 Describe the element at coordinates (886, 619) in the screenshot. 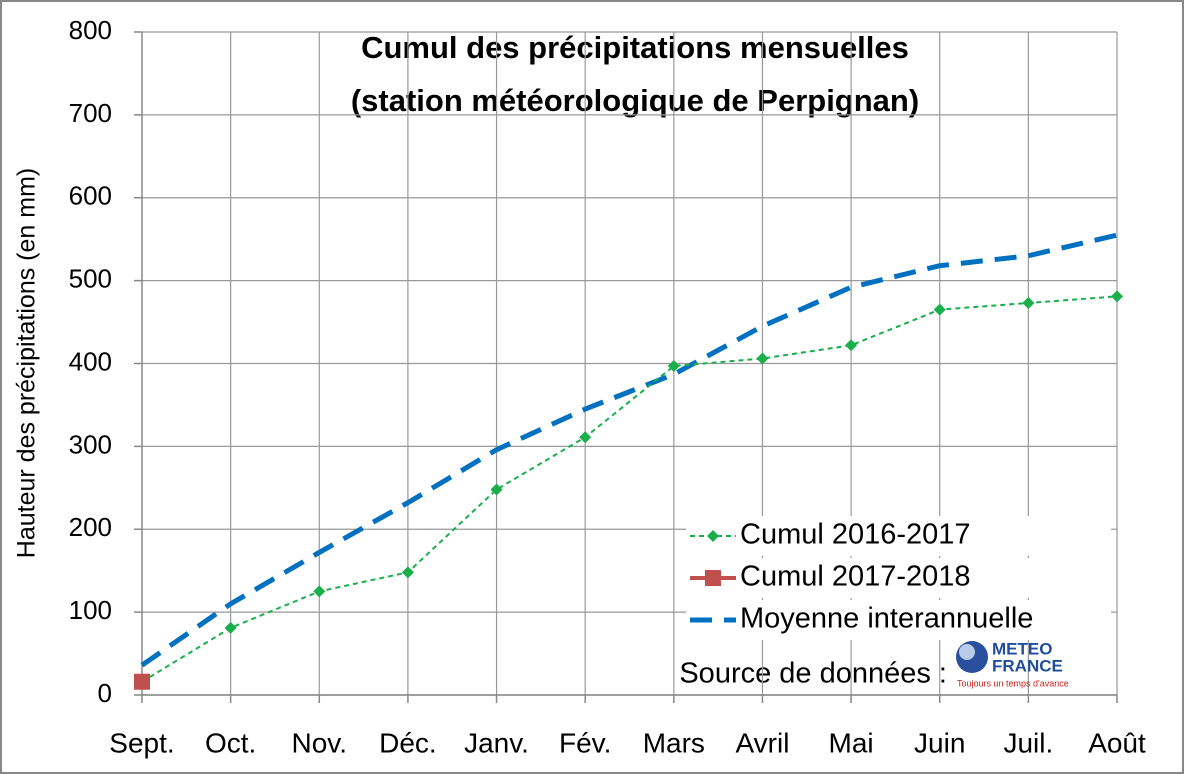

I see `legend-label: Moyenne interannuelle` at that location.